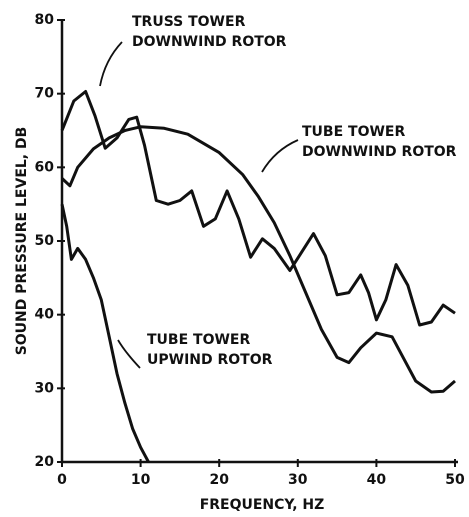  What do you see at coordinates (45, 241) in the screenshot?
I see `y-tick-label: 50` at bounding box center [45, 241].